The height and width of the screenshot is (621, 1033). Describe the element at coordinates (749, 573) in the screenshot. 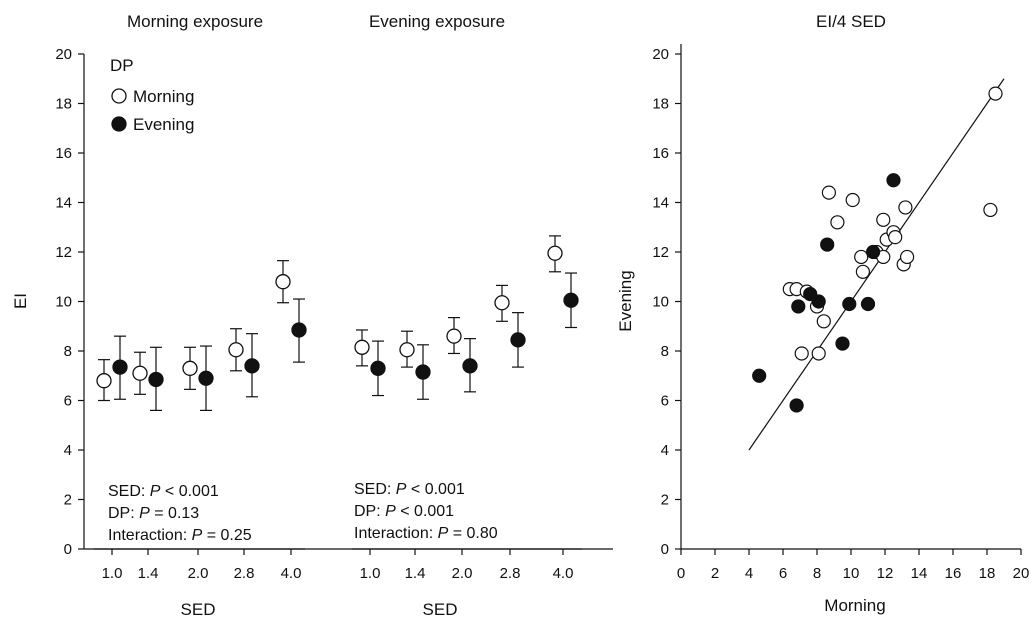

I see `right-x-tick-label-2: 4` at that location.